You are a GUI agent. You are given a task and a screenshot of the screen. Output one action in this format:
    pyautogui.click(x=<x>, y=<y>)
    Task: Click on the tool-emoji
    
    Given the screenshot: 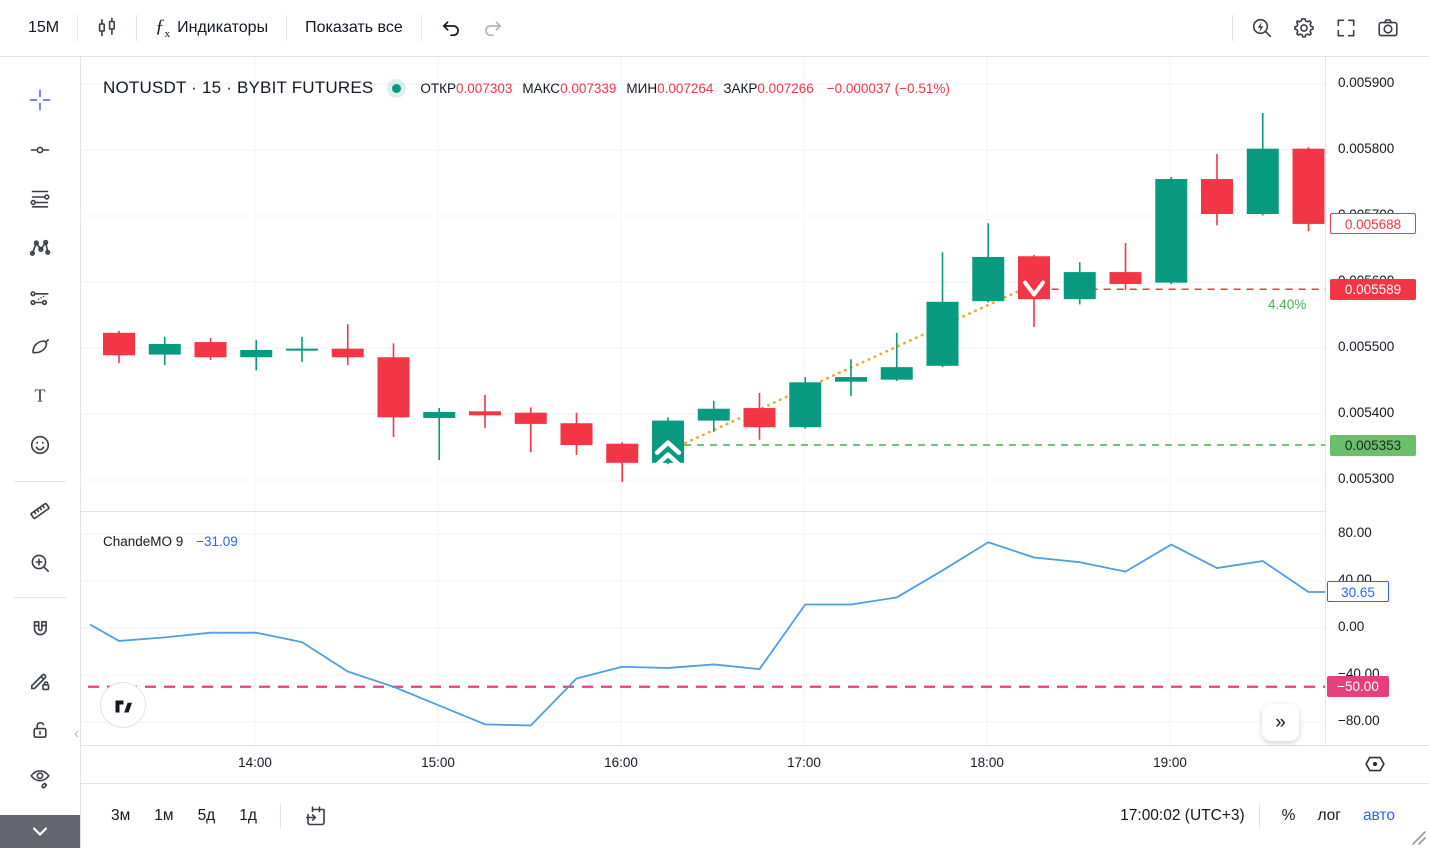 What is the action you would take?
    pyautogui.click(x=40, y=445)
    